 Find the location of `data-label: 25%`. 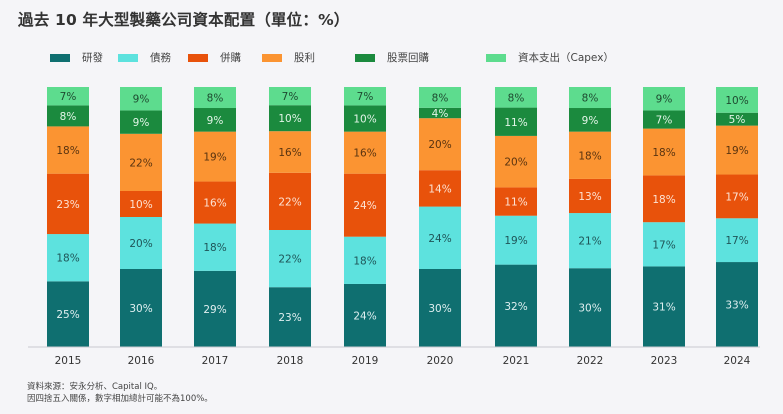

data-label: 25% is located at coordinates (67, 315).